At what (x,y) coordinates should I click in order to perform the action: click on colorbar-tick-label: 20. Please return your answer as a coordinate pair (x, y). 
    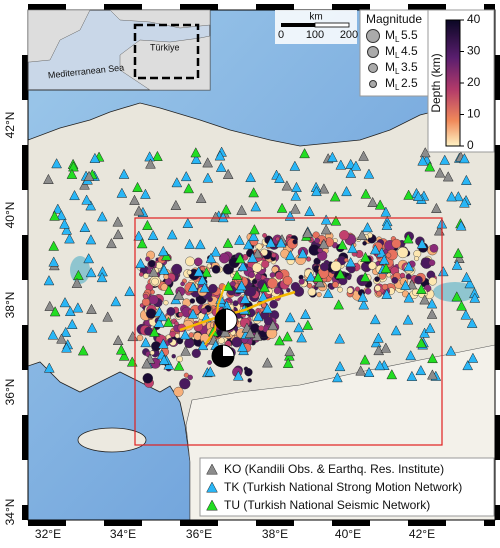
    Looking at the image, I should click on (474, 82).